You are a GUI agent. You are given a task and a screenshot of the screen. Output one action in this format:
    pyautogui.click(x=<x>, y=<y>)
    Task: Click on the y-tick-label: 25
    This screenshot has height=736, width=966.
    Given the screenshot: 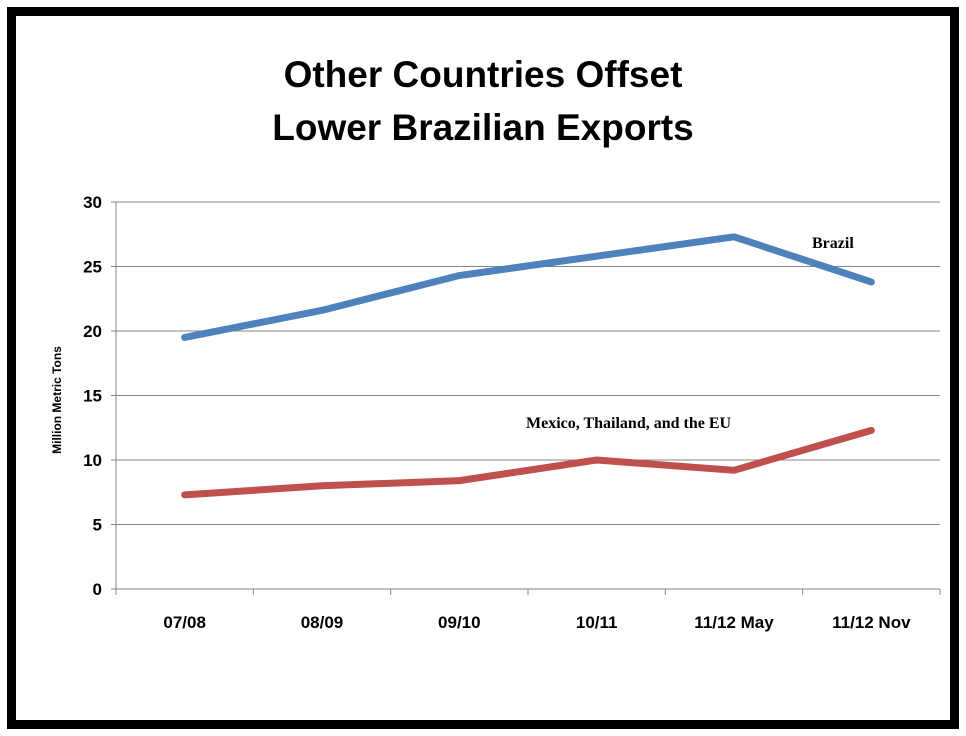 What is the action you would take?
    pyautogui.click(x=92, y=267)
    